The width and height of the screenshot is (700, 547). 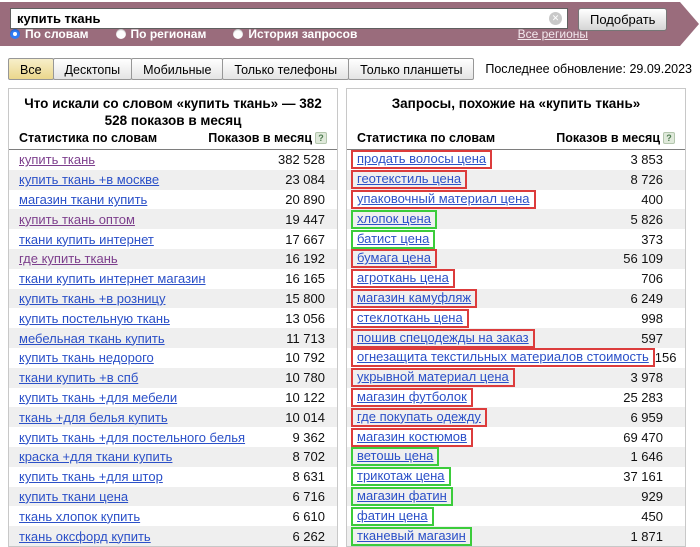 I want to click on clear-icon: ✕, so click(x=555, y=18).